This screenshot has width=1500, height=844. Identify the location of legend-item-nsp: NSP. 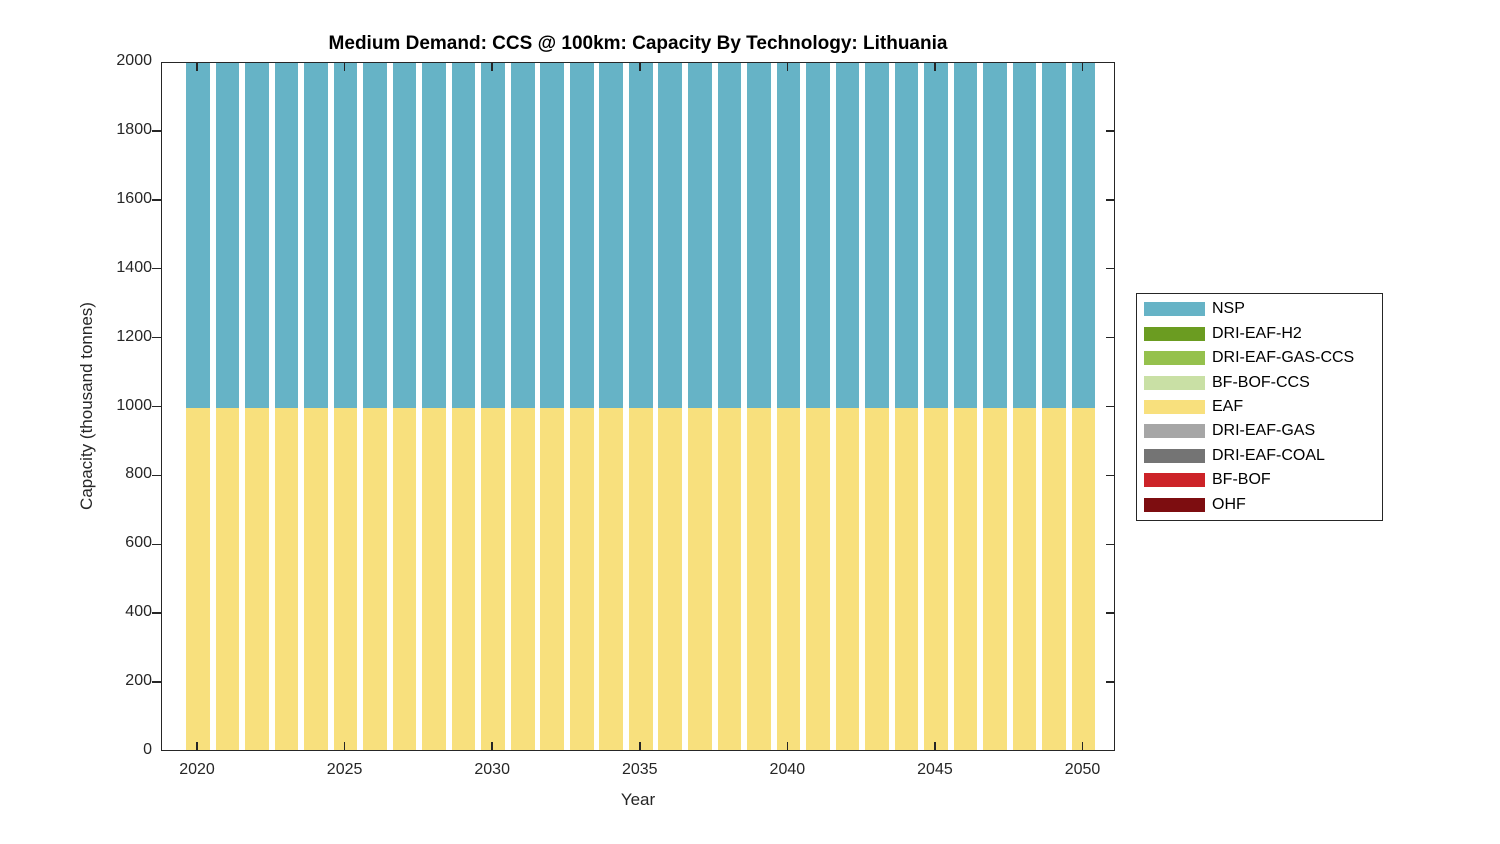
(1259, 309).